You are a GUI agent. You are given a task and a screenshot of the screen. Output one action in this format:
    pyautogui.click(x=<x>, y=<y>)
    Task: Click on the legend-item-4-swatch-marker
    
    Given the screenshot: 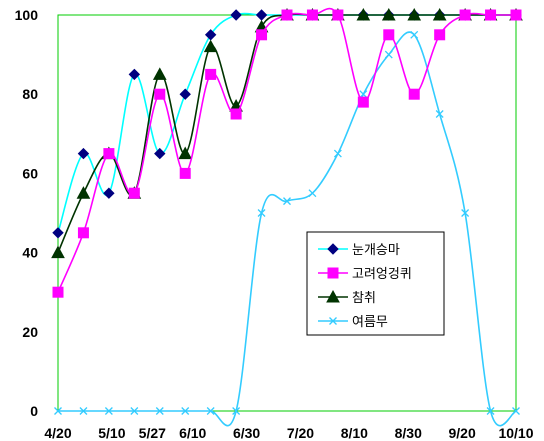 What is the action you would take?
    pyautogui.click(x=333, y=321)
    